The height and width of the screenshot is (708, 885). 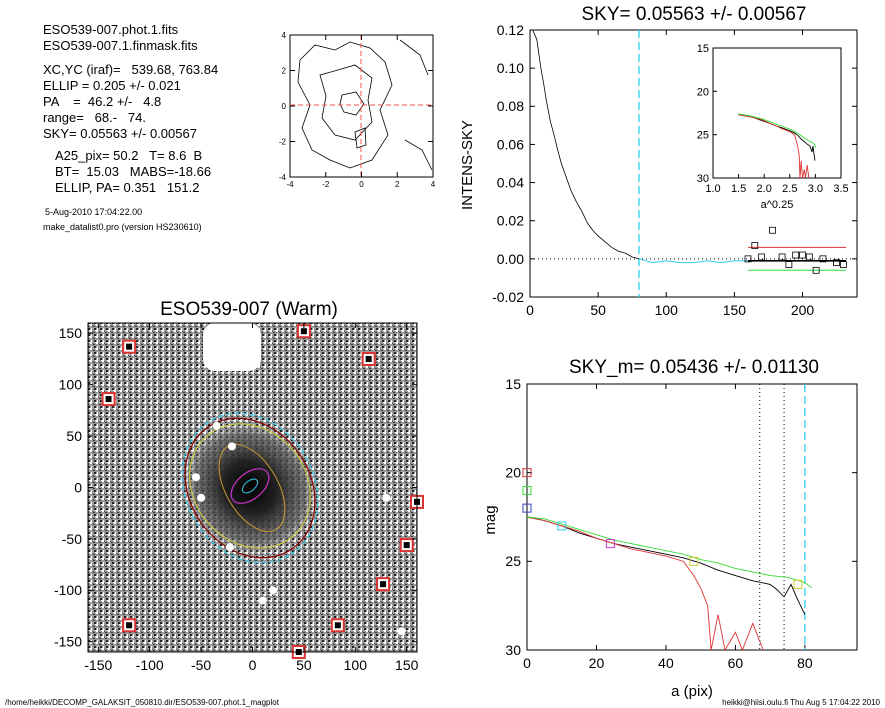 What do you see at coordinates (122, 227) in the screenshot?
I see `header-program: make_datalist0.pro (version HS230610)` at bounding box center [122, 227].